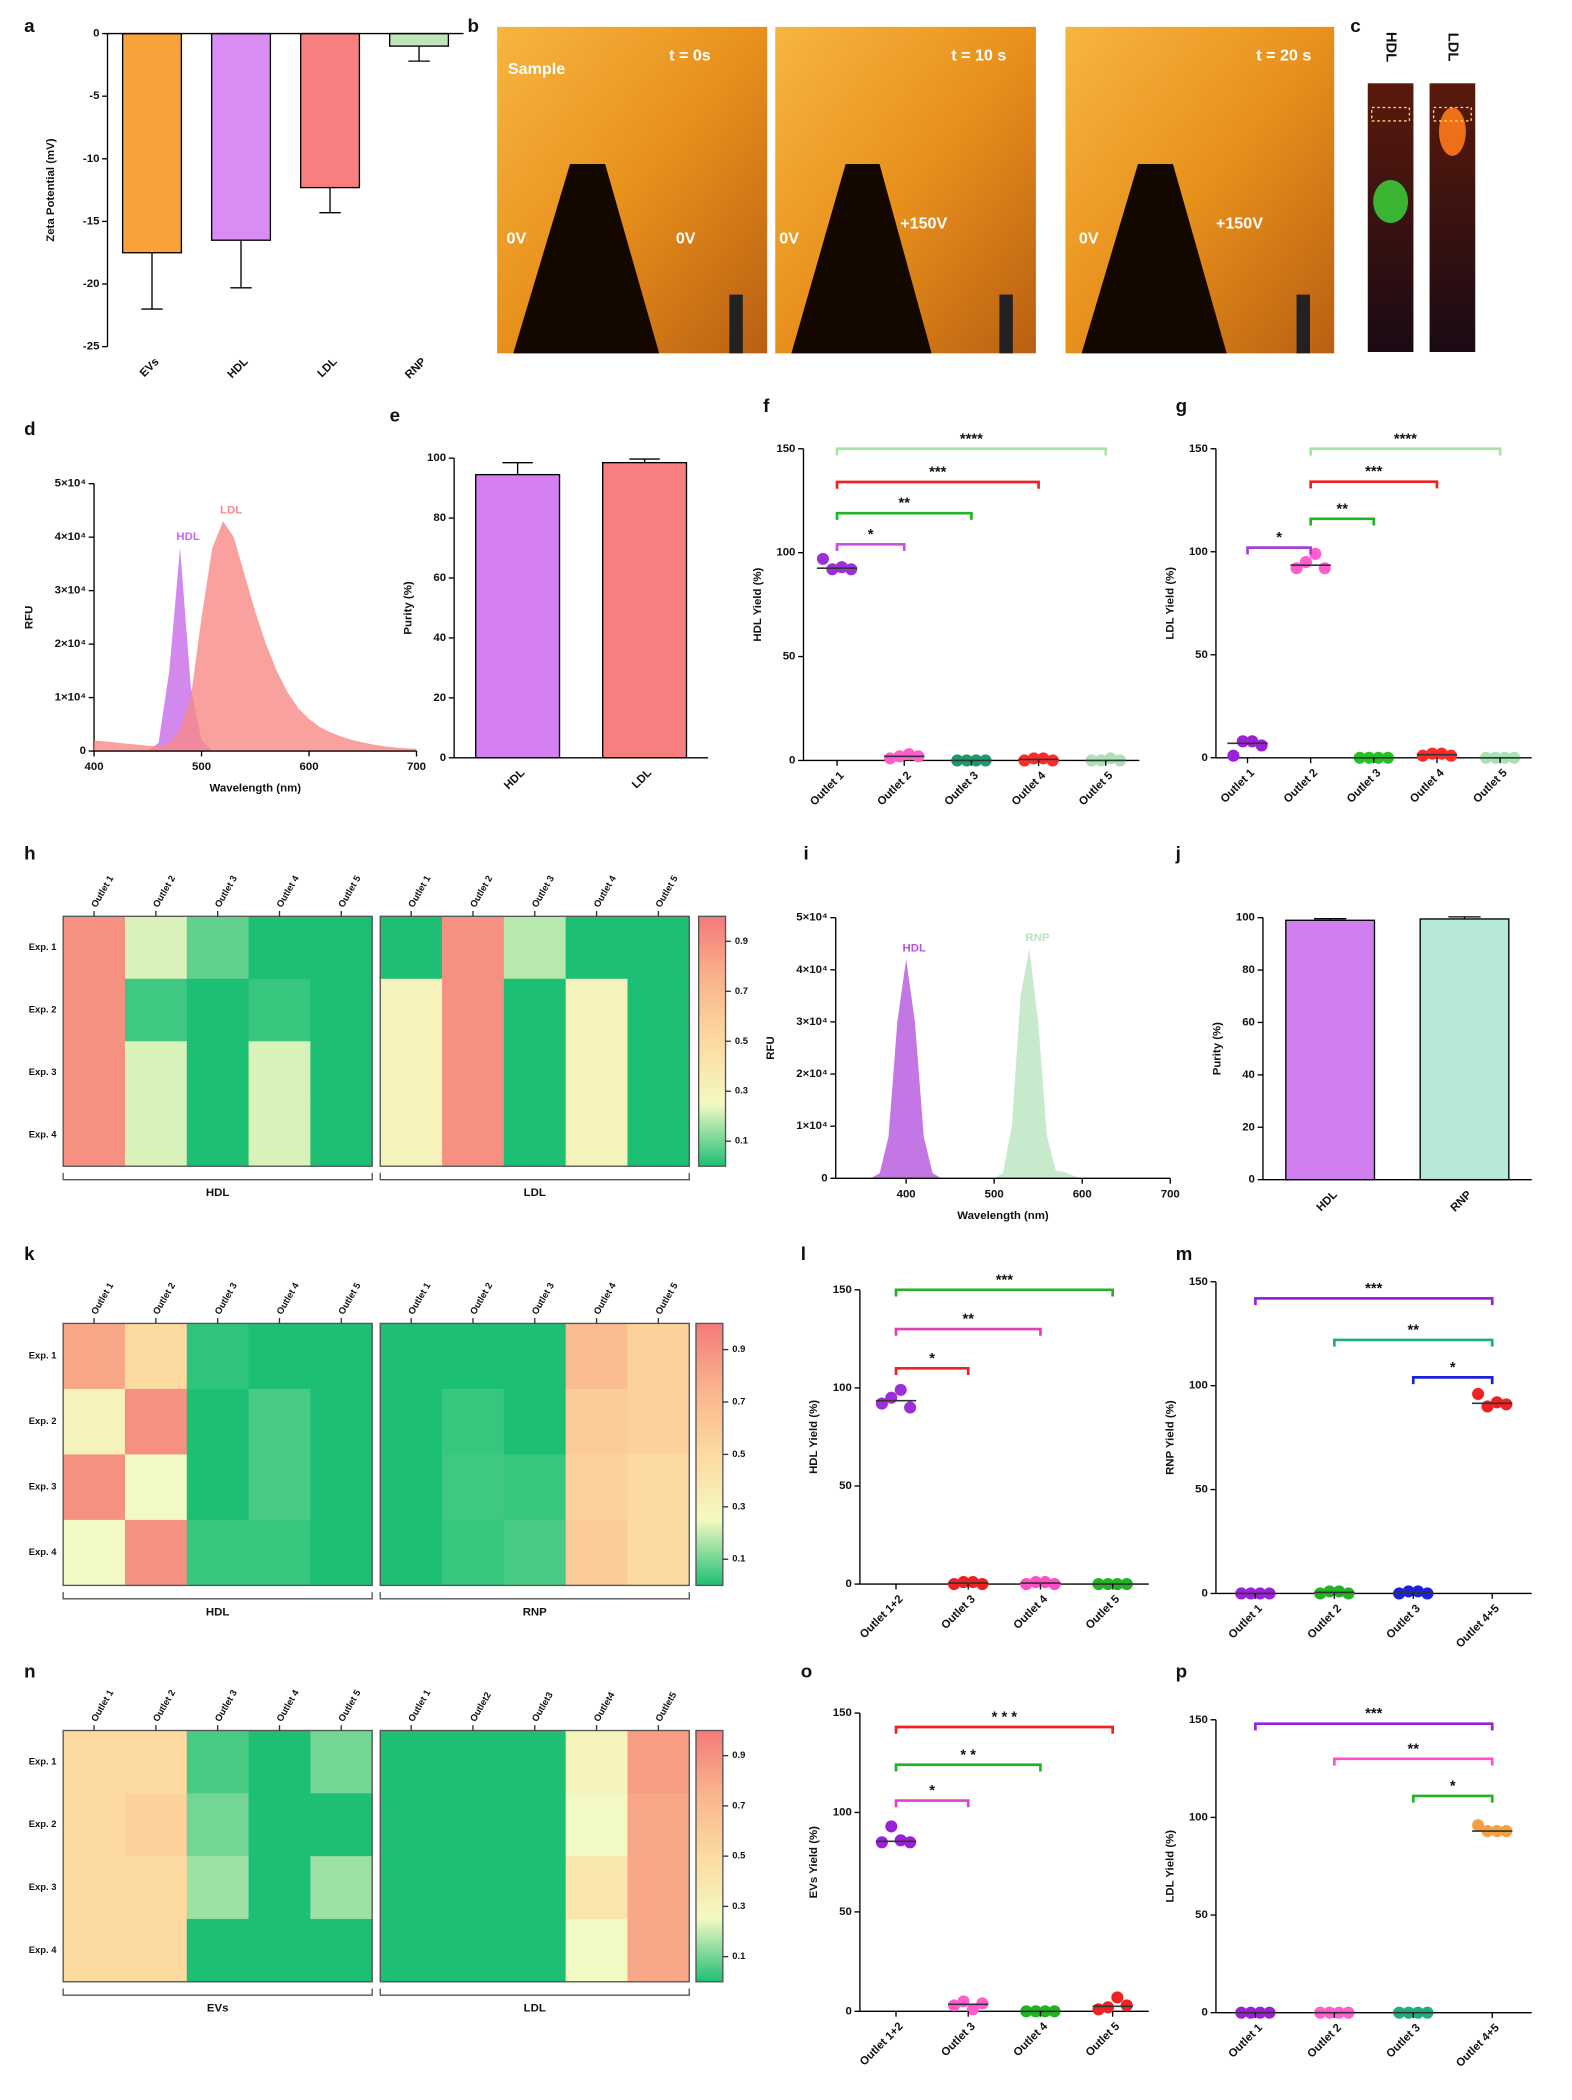 The height and width of the screenshot is (2100, 1572). What do you see at coordinates (218, 2009) in the screenshot?
I see `group-label: EVs` at bounding box center [218, 2009].